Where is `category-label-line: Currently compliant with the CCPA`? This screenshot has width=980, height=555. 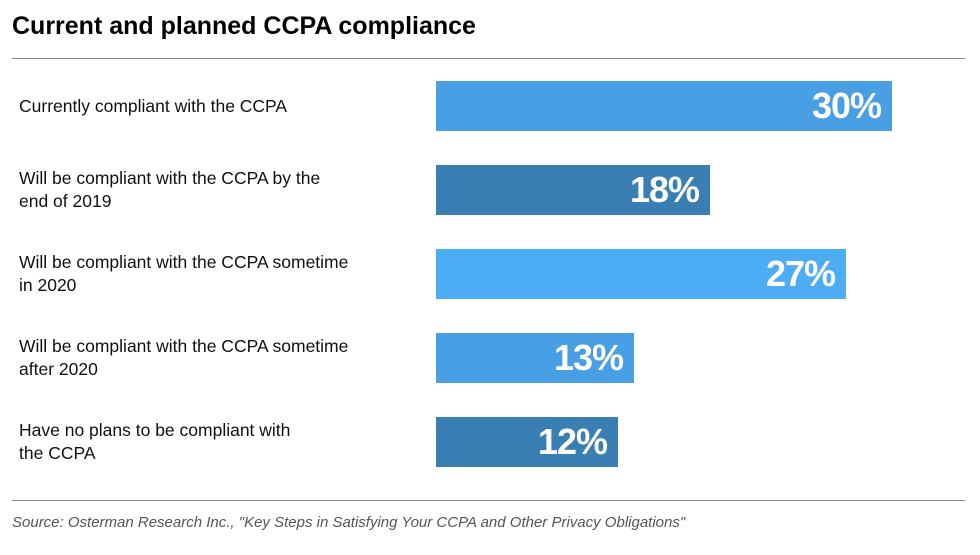 category-label-line: Currently compliant with the CCPA is located at coordinates (153, 105).